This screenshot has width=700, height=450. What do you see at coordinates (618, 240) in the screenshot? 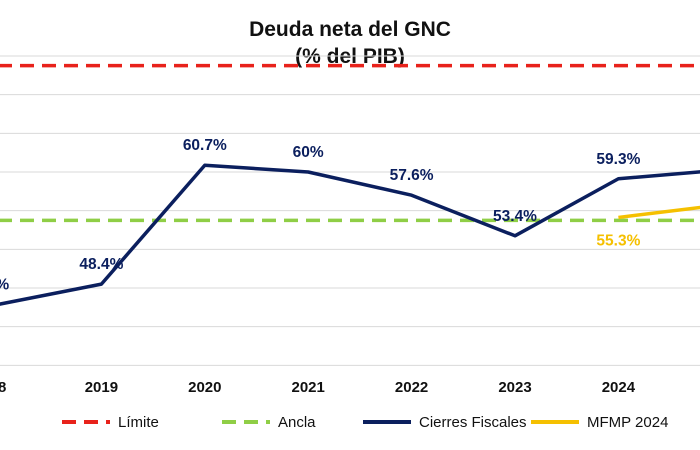
I see `data-label: 55.3%` at bounding box center [618, 240].